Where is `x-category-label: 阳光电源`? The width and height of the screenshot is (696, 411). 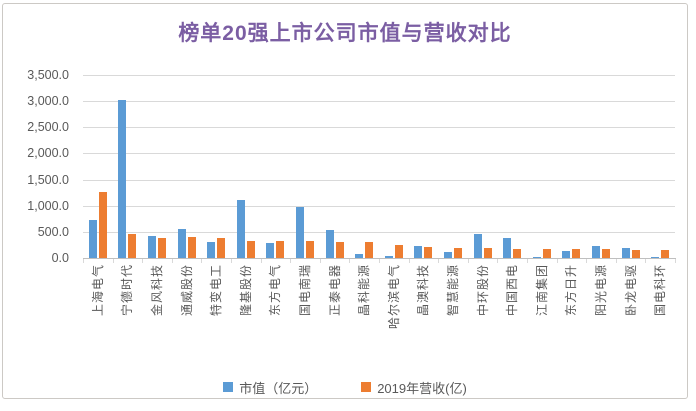
x-category-label: 阳光电源 is located at coordinates (601, 290).